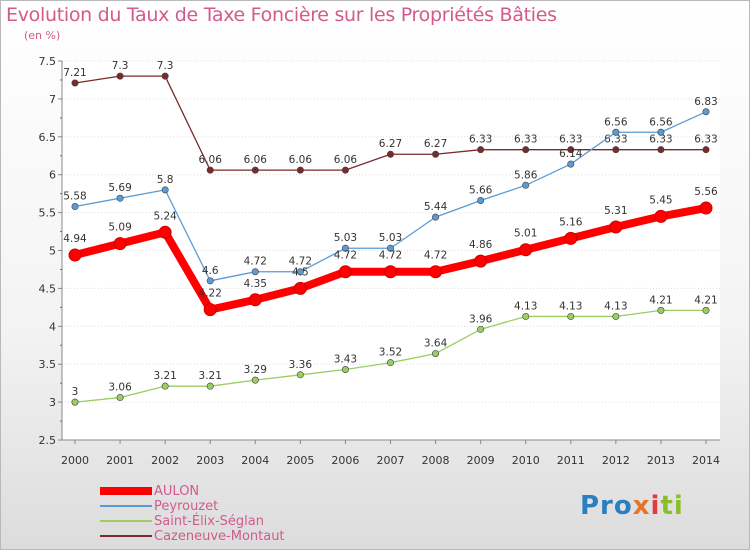  What do you see at coordinates (52, 402) in the screenshot?
I see `y-tick-label: 3` at bounding box center [52, 402].